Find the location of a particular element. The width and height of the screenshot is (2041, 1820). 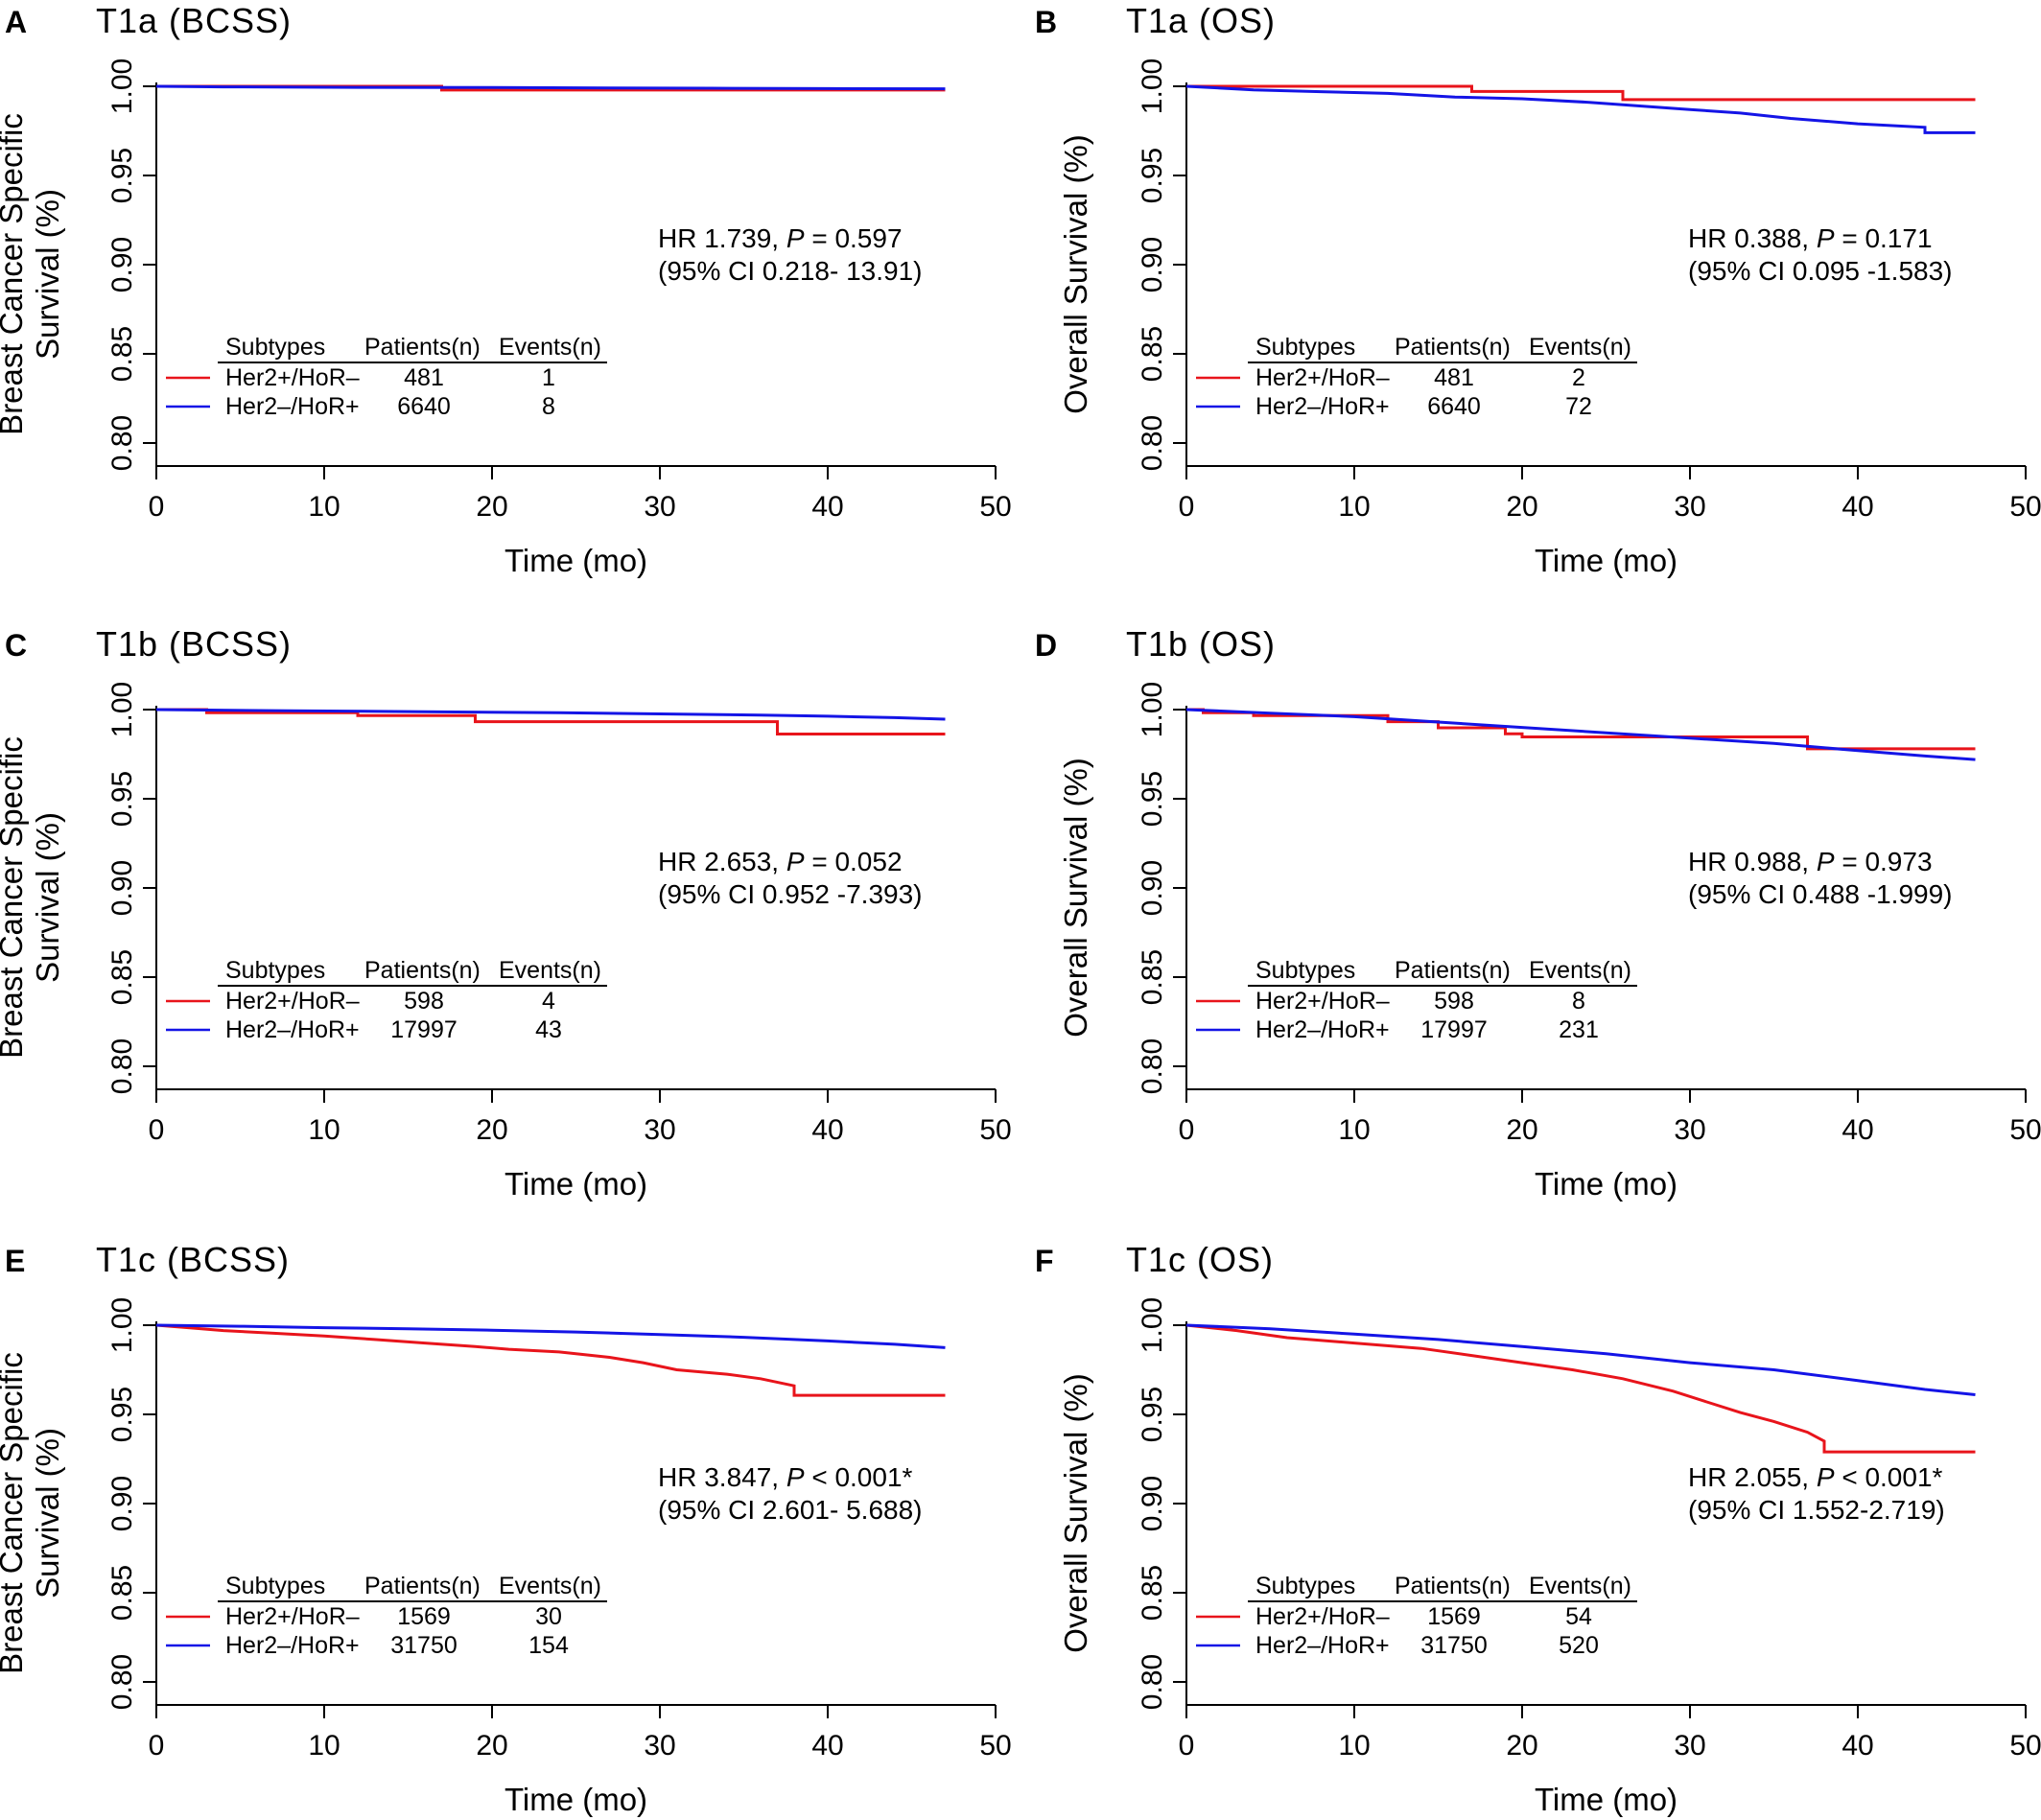

legend-patients: 598 is located at coordinates (1454, 1001).